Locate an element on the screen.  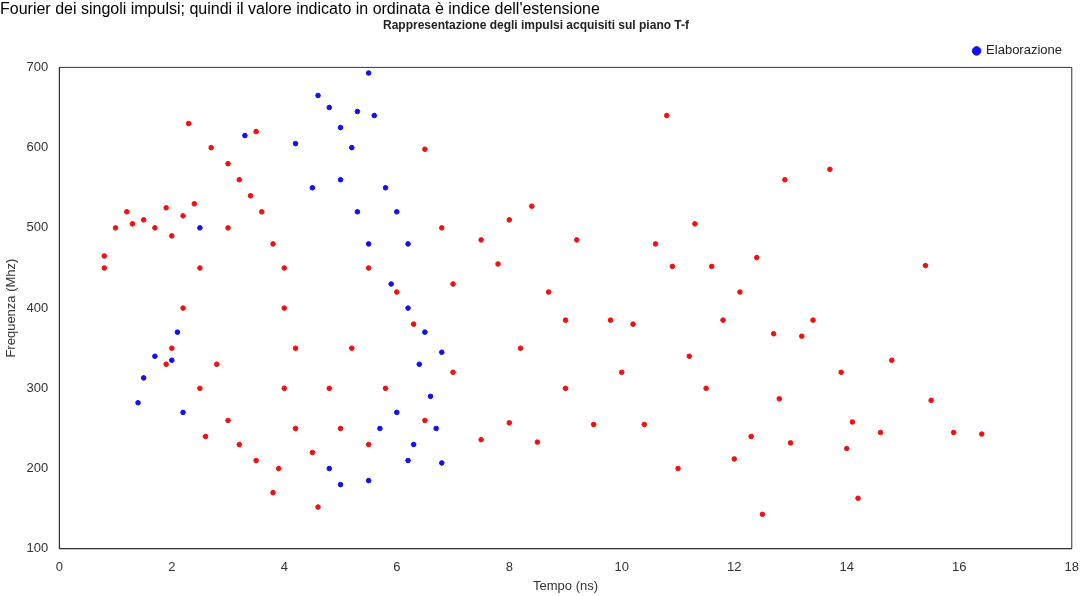
y-tick-label: 300 is located at coordinates (37, 387).